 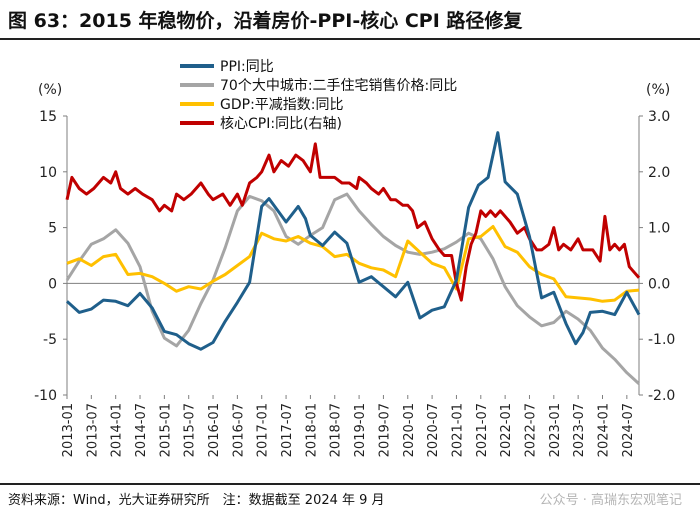 I want to click on x-tick-label: 2018-07, so click(x=336, y=430).